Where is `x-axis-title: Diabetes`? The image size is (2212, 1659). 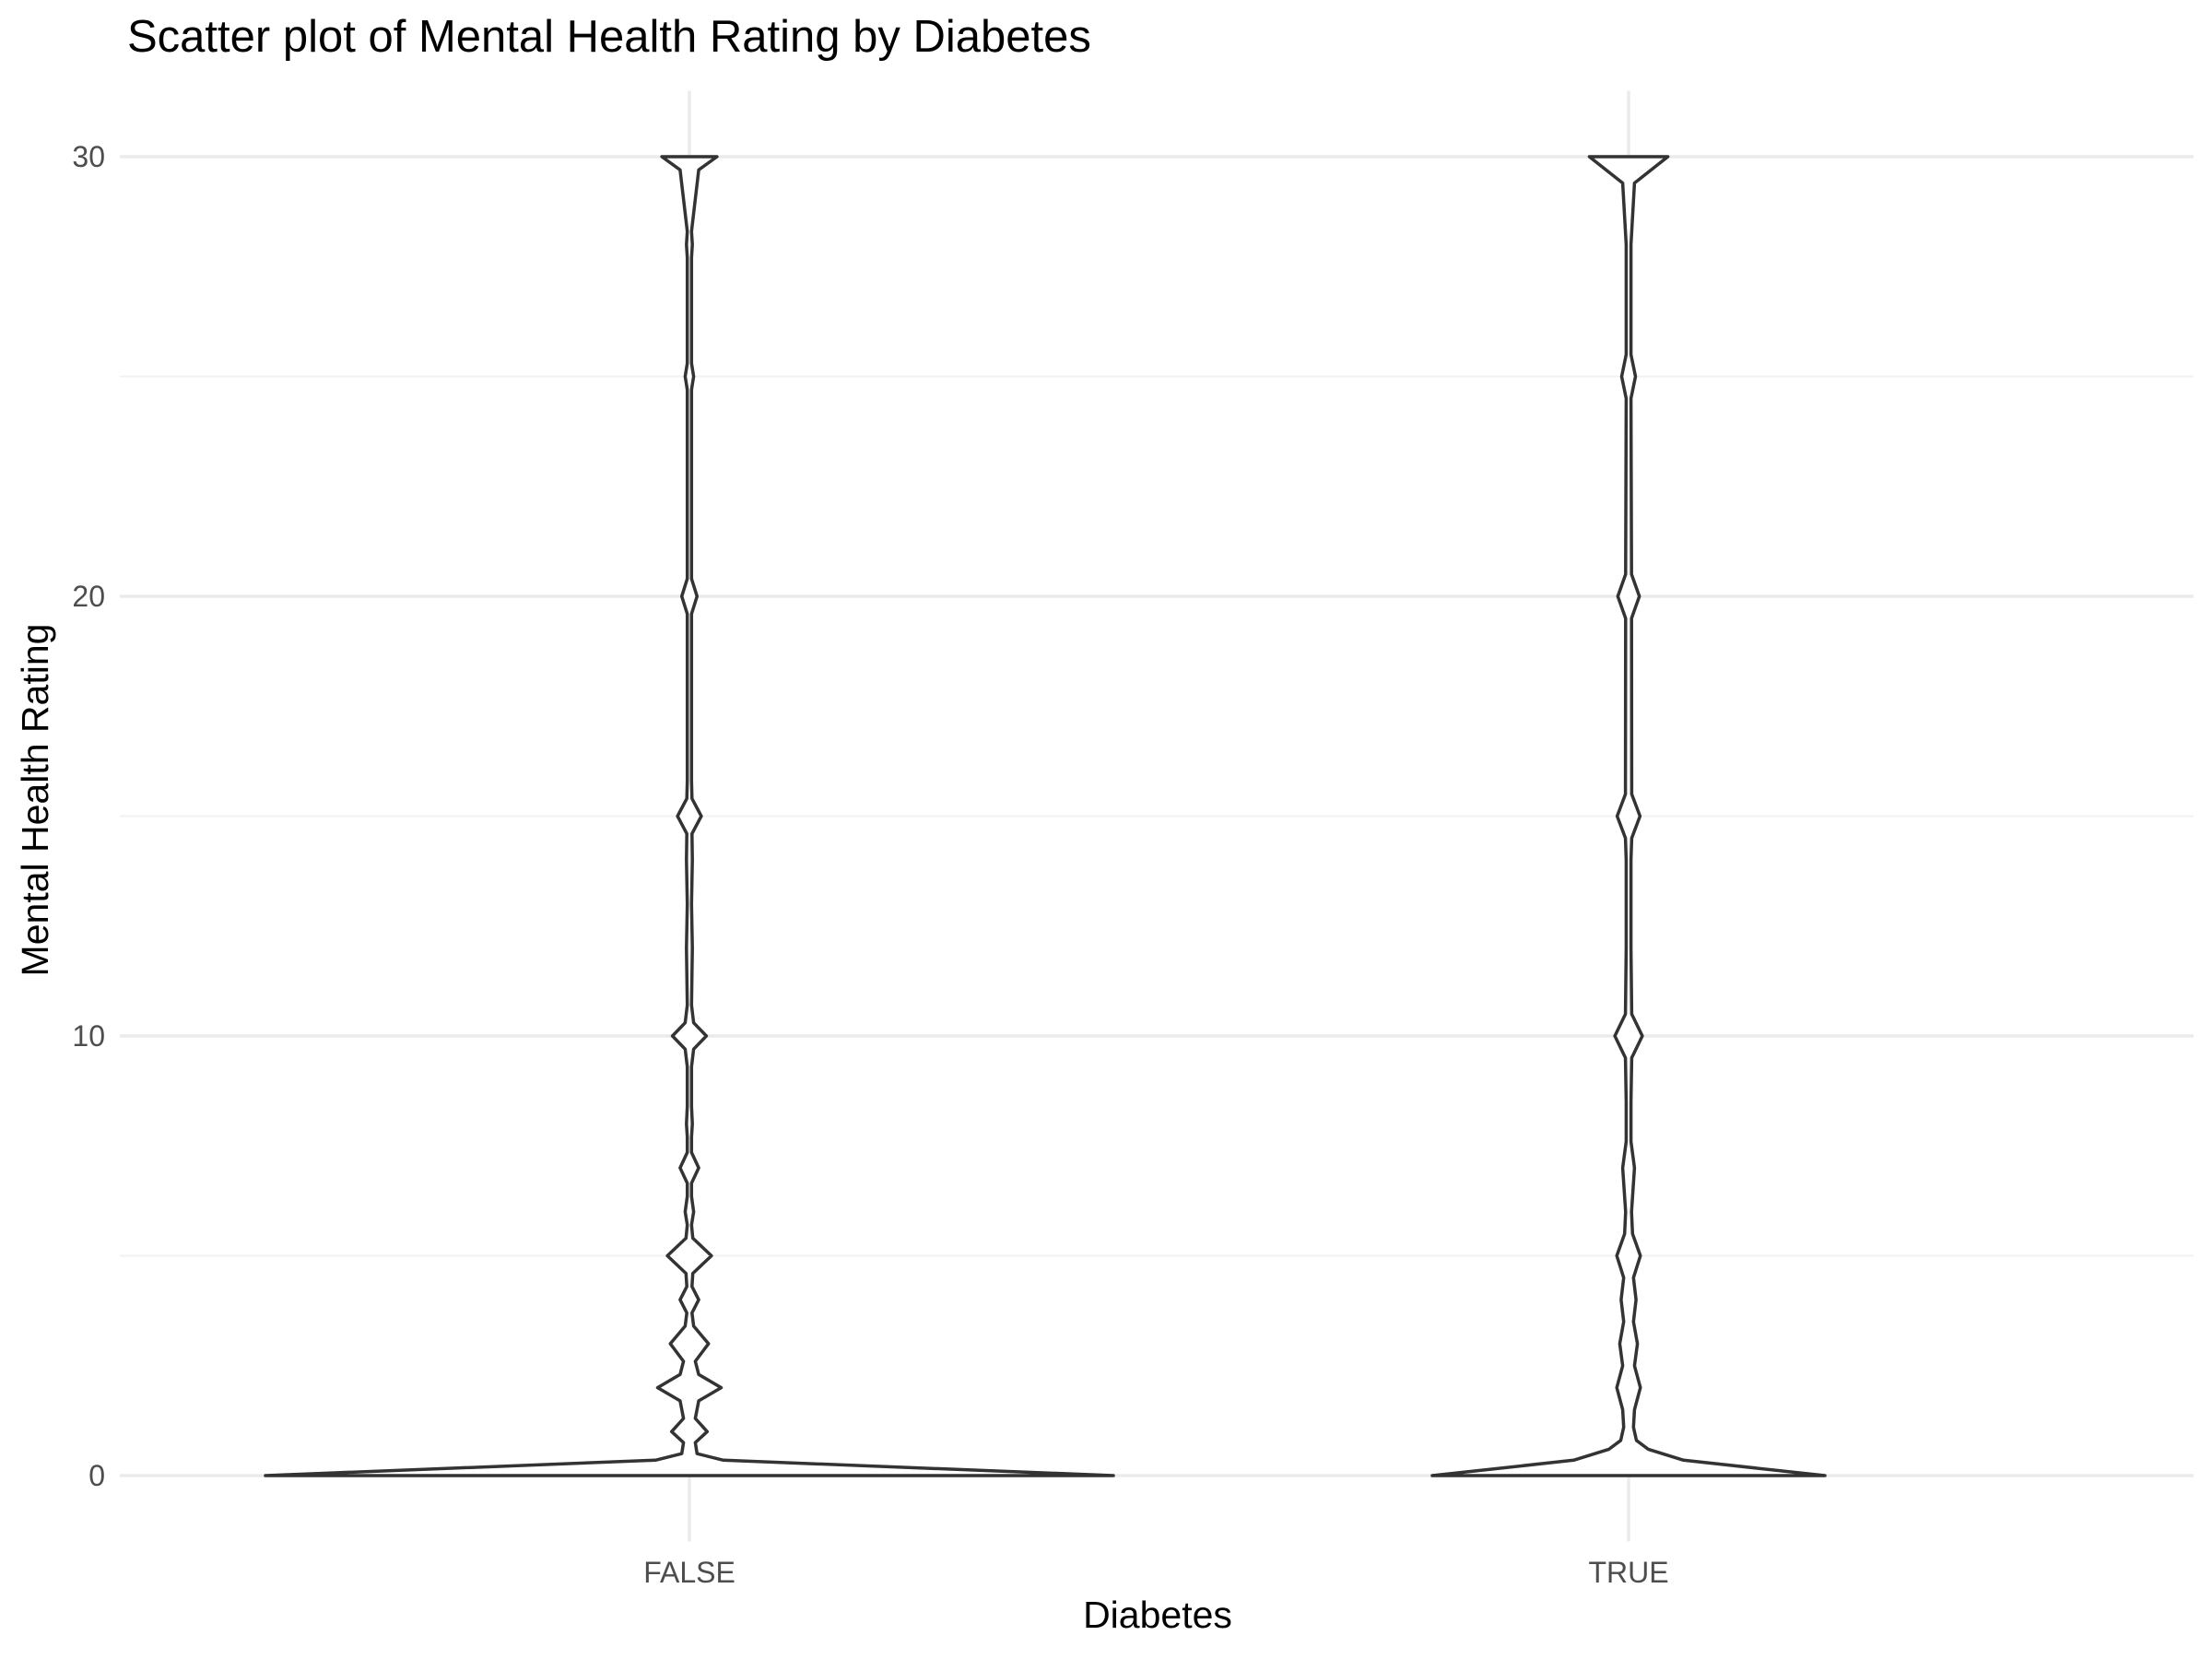
x-axis-title: Diabetes is located at coordinates (1157, 1615).